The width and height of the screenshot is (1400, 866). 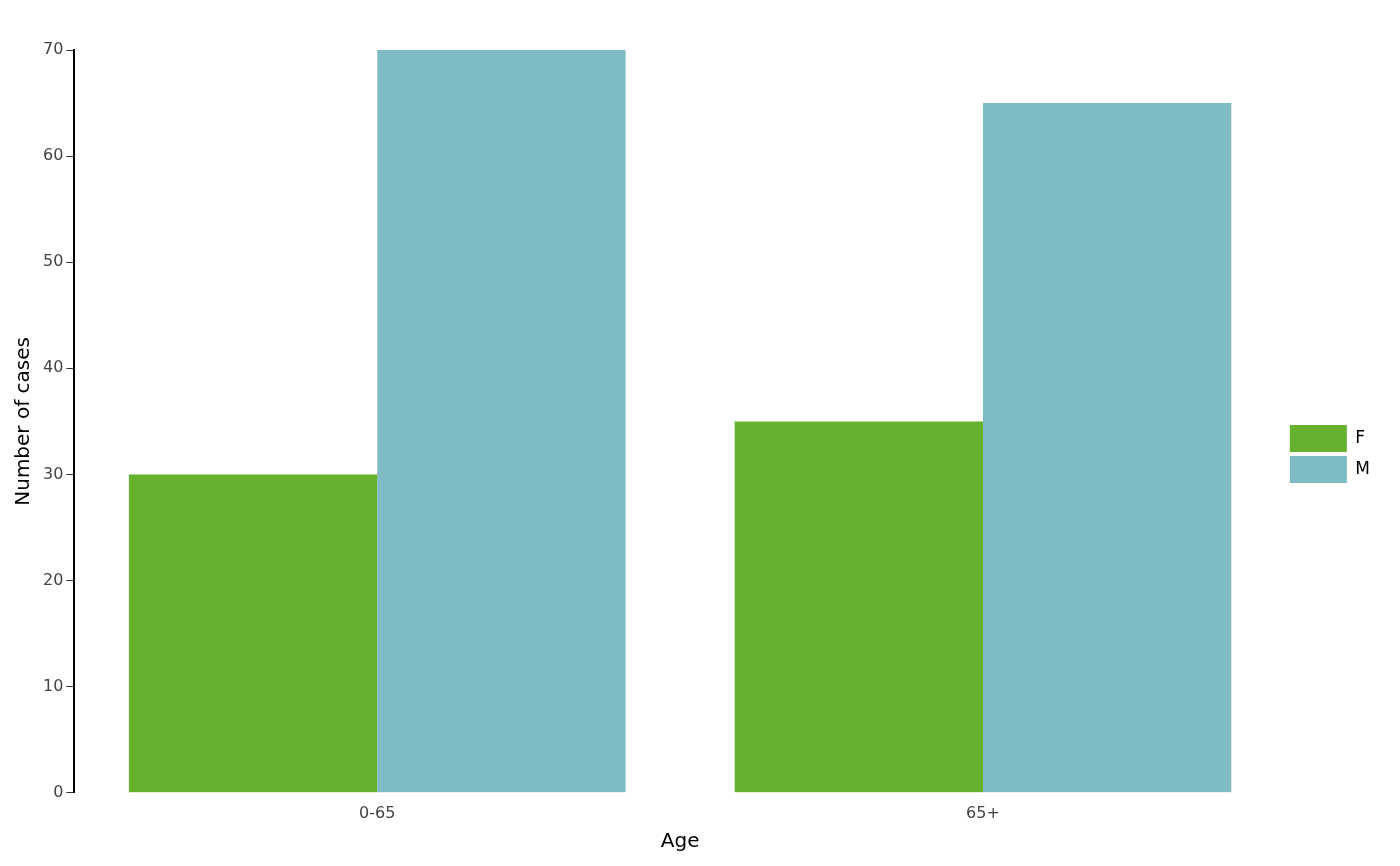 I want to click on y-tick-label: 20, so click(x=53, y=579).